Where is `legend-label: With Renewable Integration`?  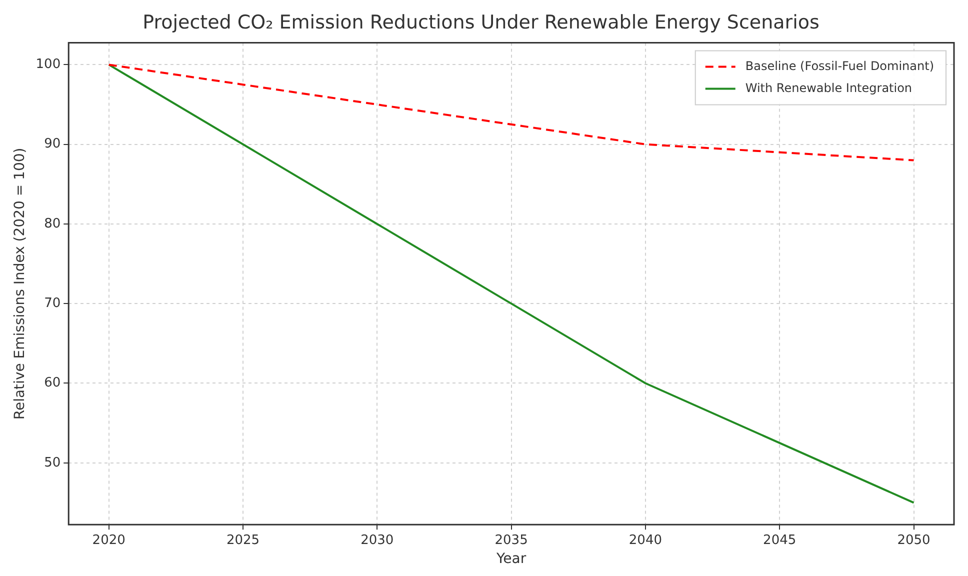 legend-label: With Renewable Integration is located at coordinates (828, 87).